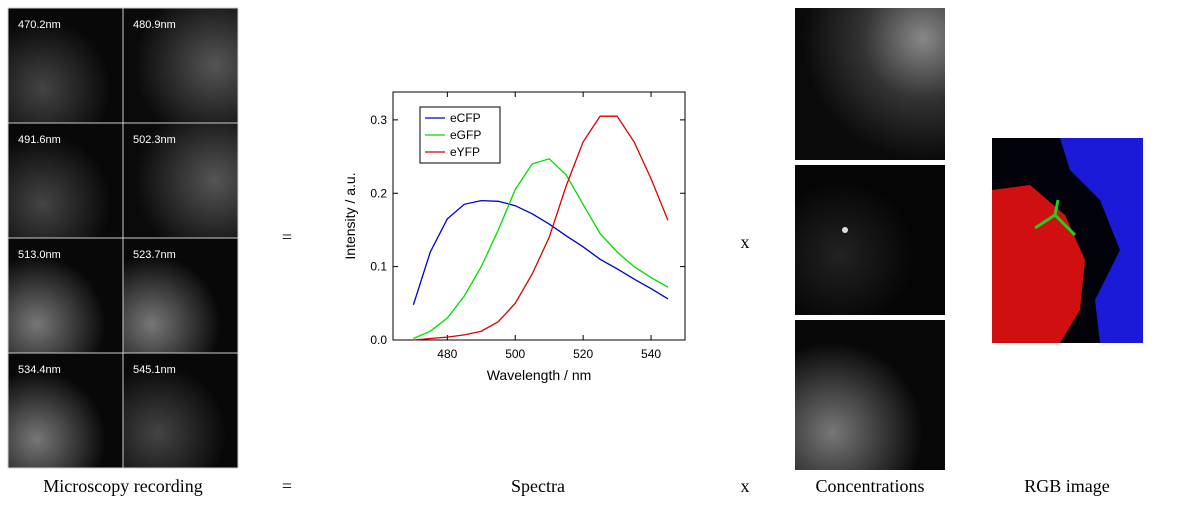 The image size is (1198, 507). What do you see at coordinates (745, 242) in the screenshot?
I see `operator: x` at bounding box center [745, 242].